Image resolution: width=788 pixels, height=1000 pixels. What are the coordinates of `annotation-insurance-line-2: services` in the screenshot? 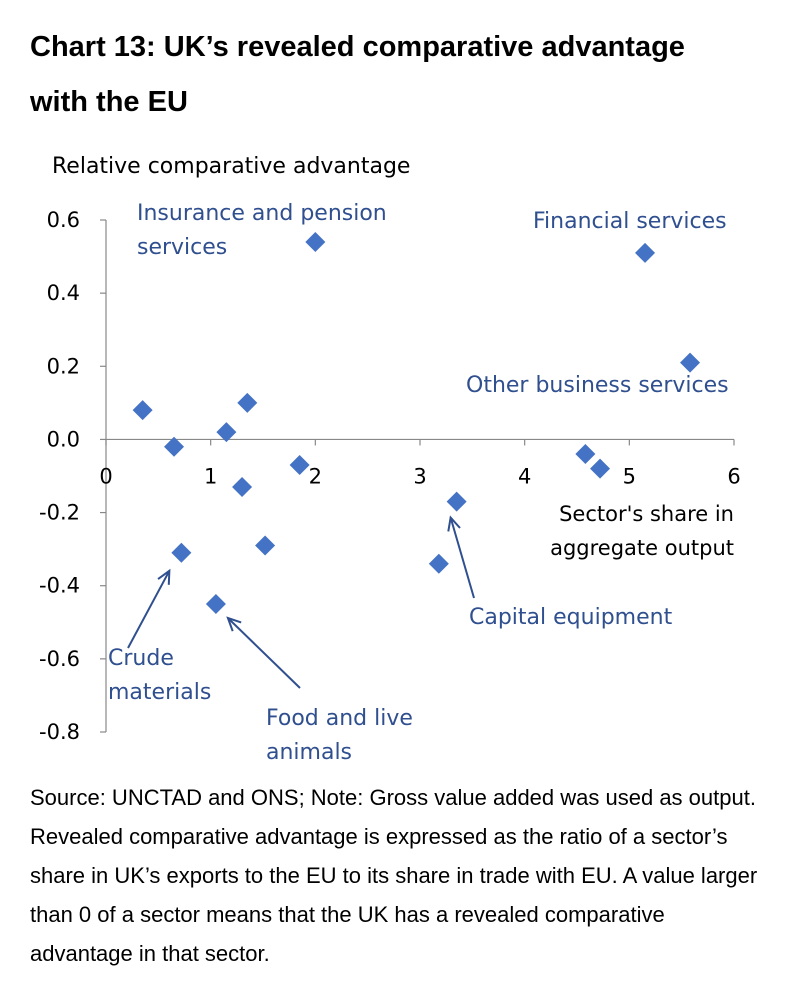 It's located at (182, 247).